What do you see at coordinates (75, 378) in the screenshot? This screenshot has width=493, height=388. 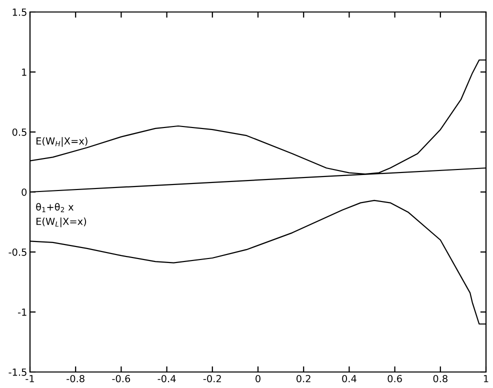 I see `x-tick-label: -0.8` at bounding box center [75, 378].